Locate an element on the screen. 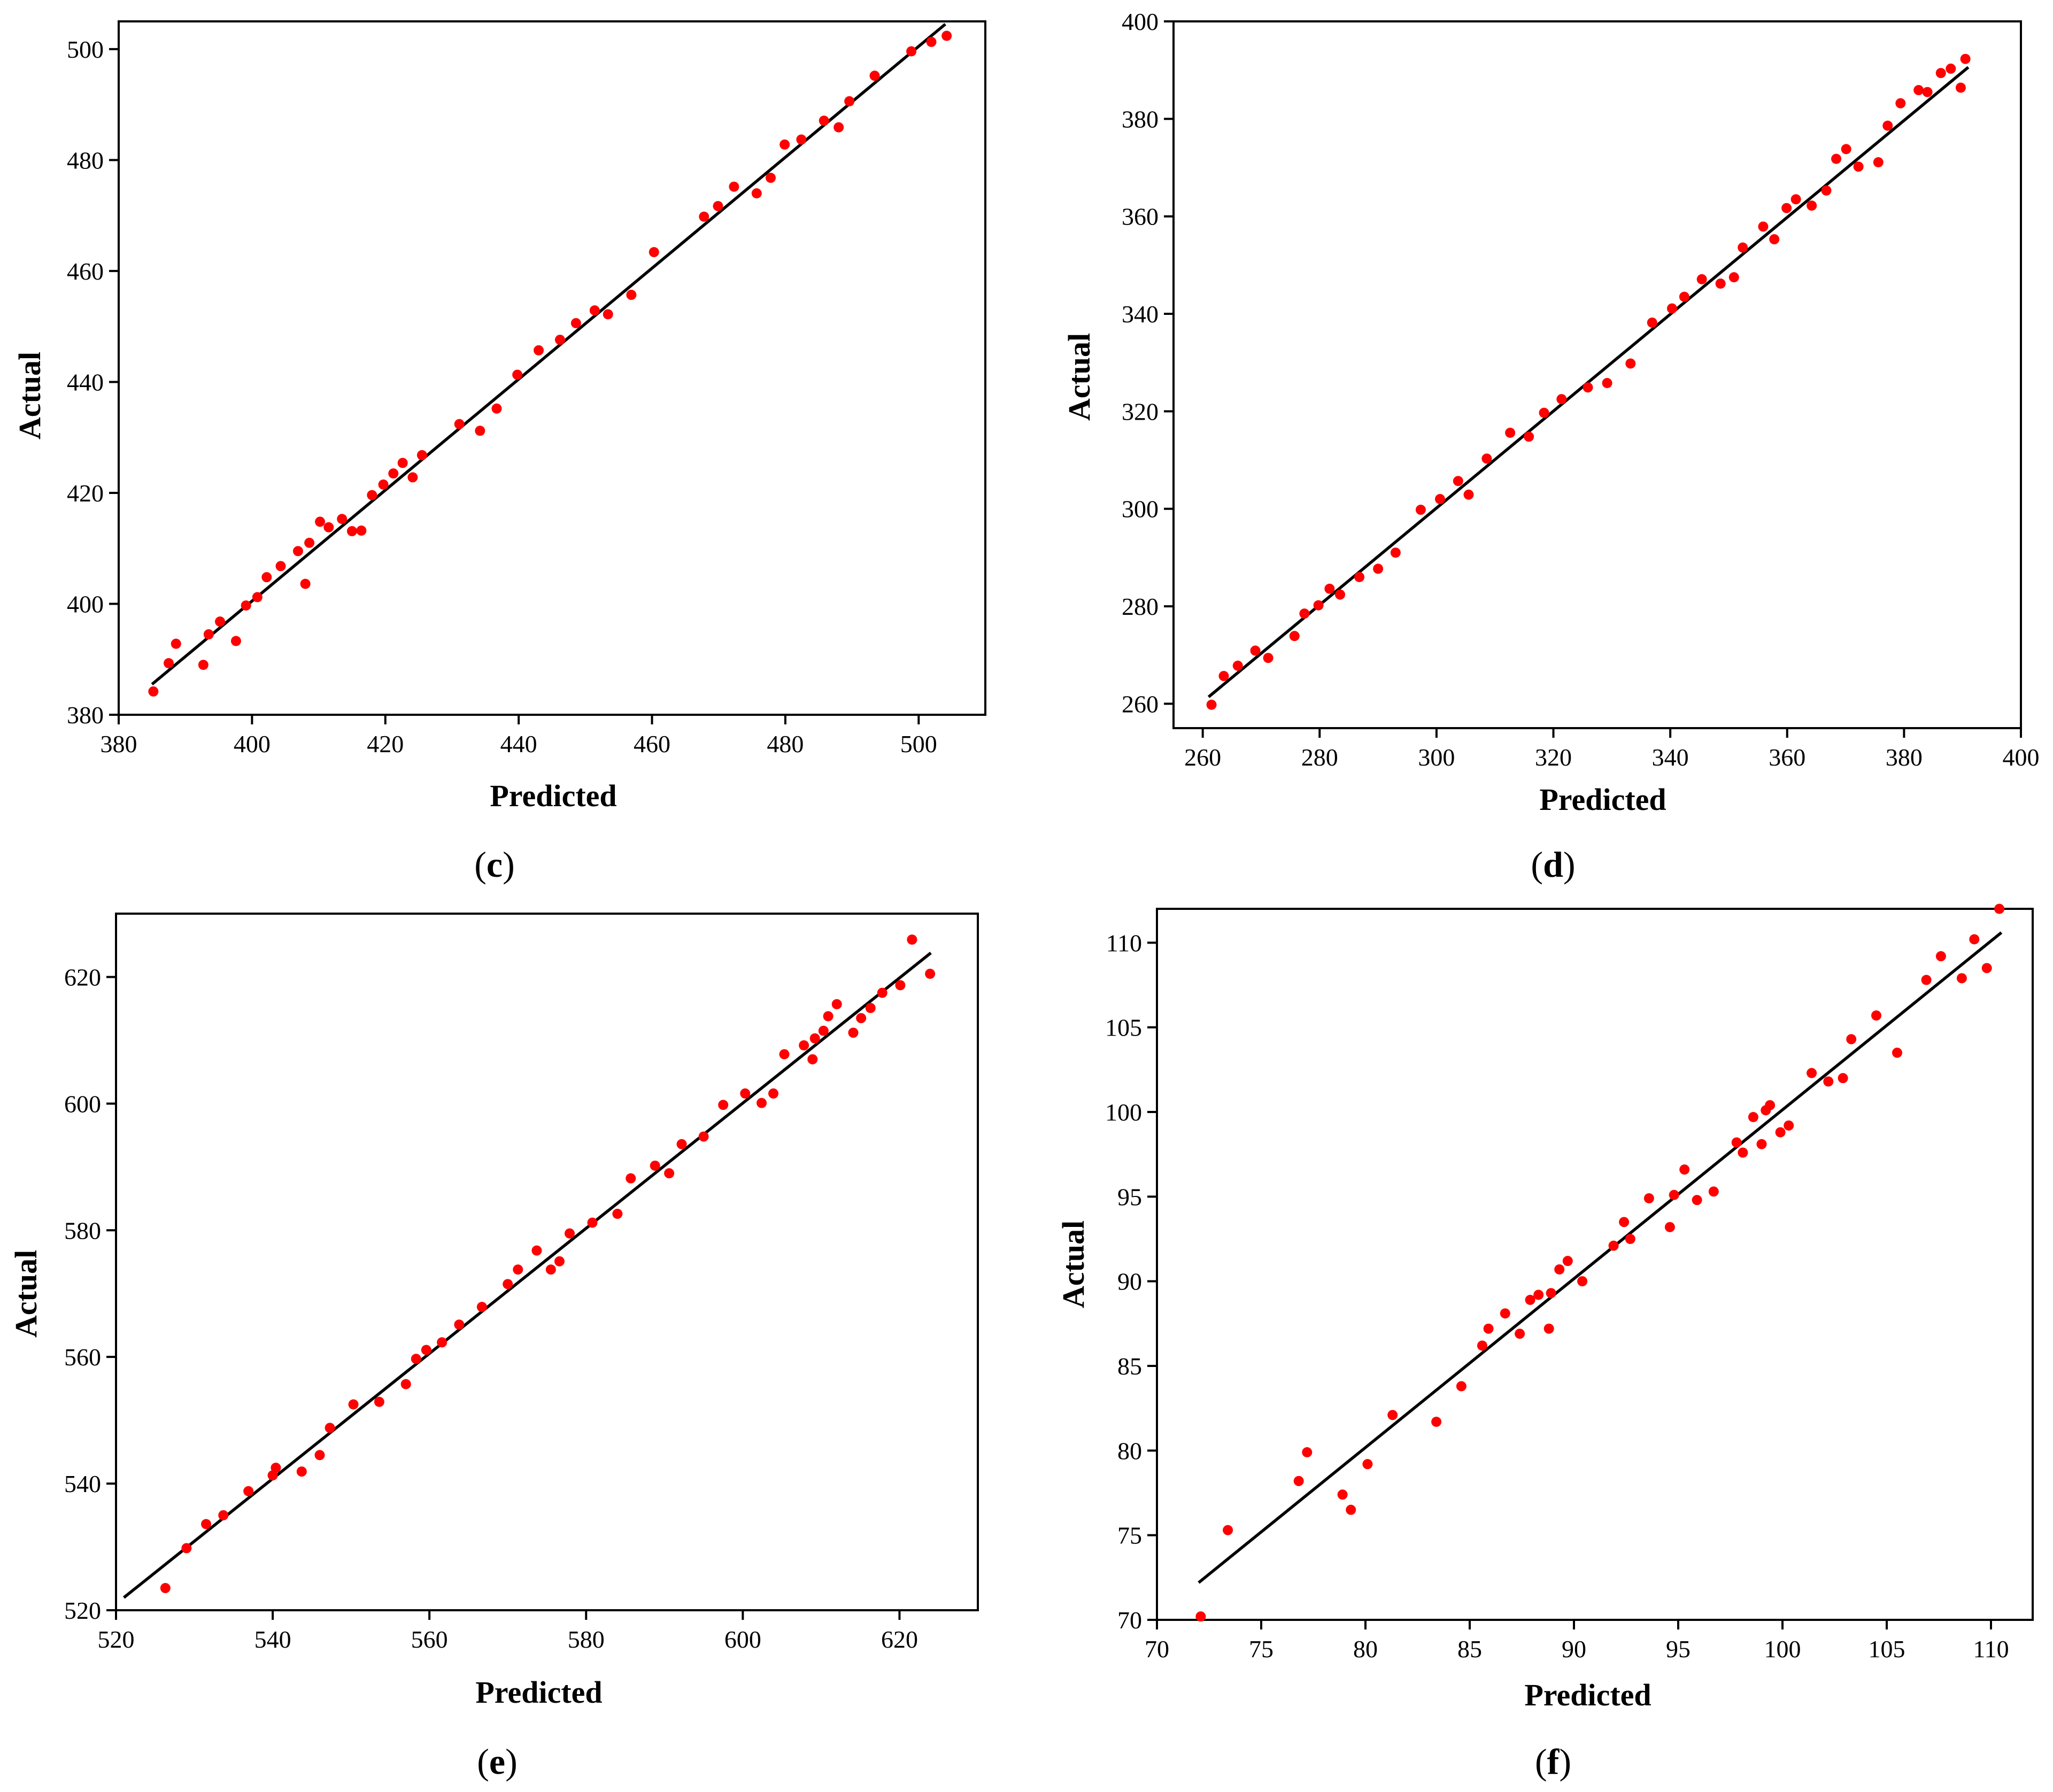 Image resolution: width=2053 pixels, height=1792 pixels. x-tick-label: 500 is located at coordinates (918, 744).